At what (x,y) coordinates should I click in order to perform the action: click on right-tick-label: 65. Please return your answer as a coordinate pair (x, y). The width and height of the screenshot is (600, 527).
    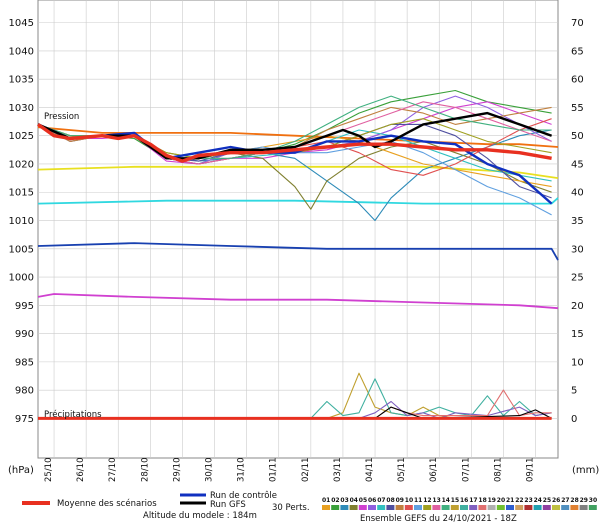
    Looking at the image, I should click on (577, 51).